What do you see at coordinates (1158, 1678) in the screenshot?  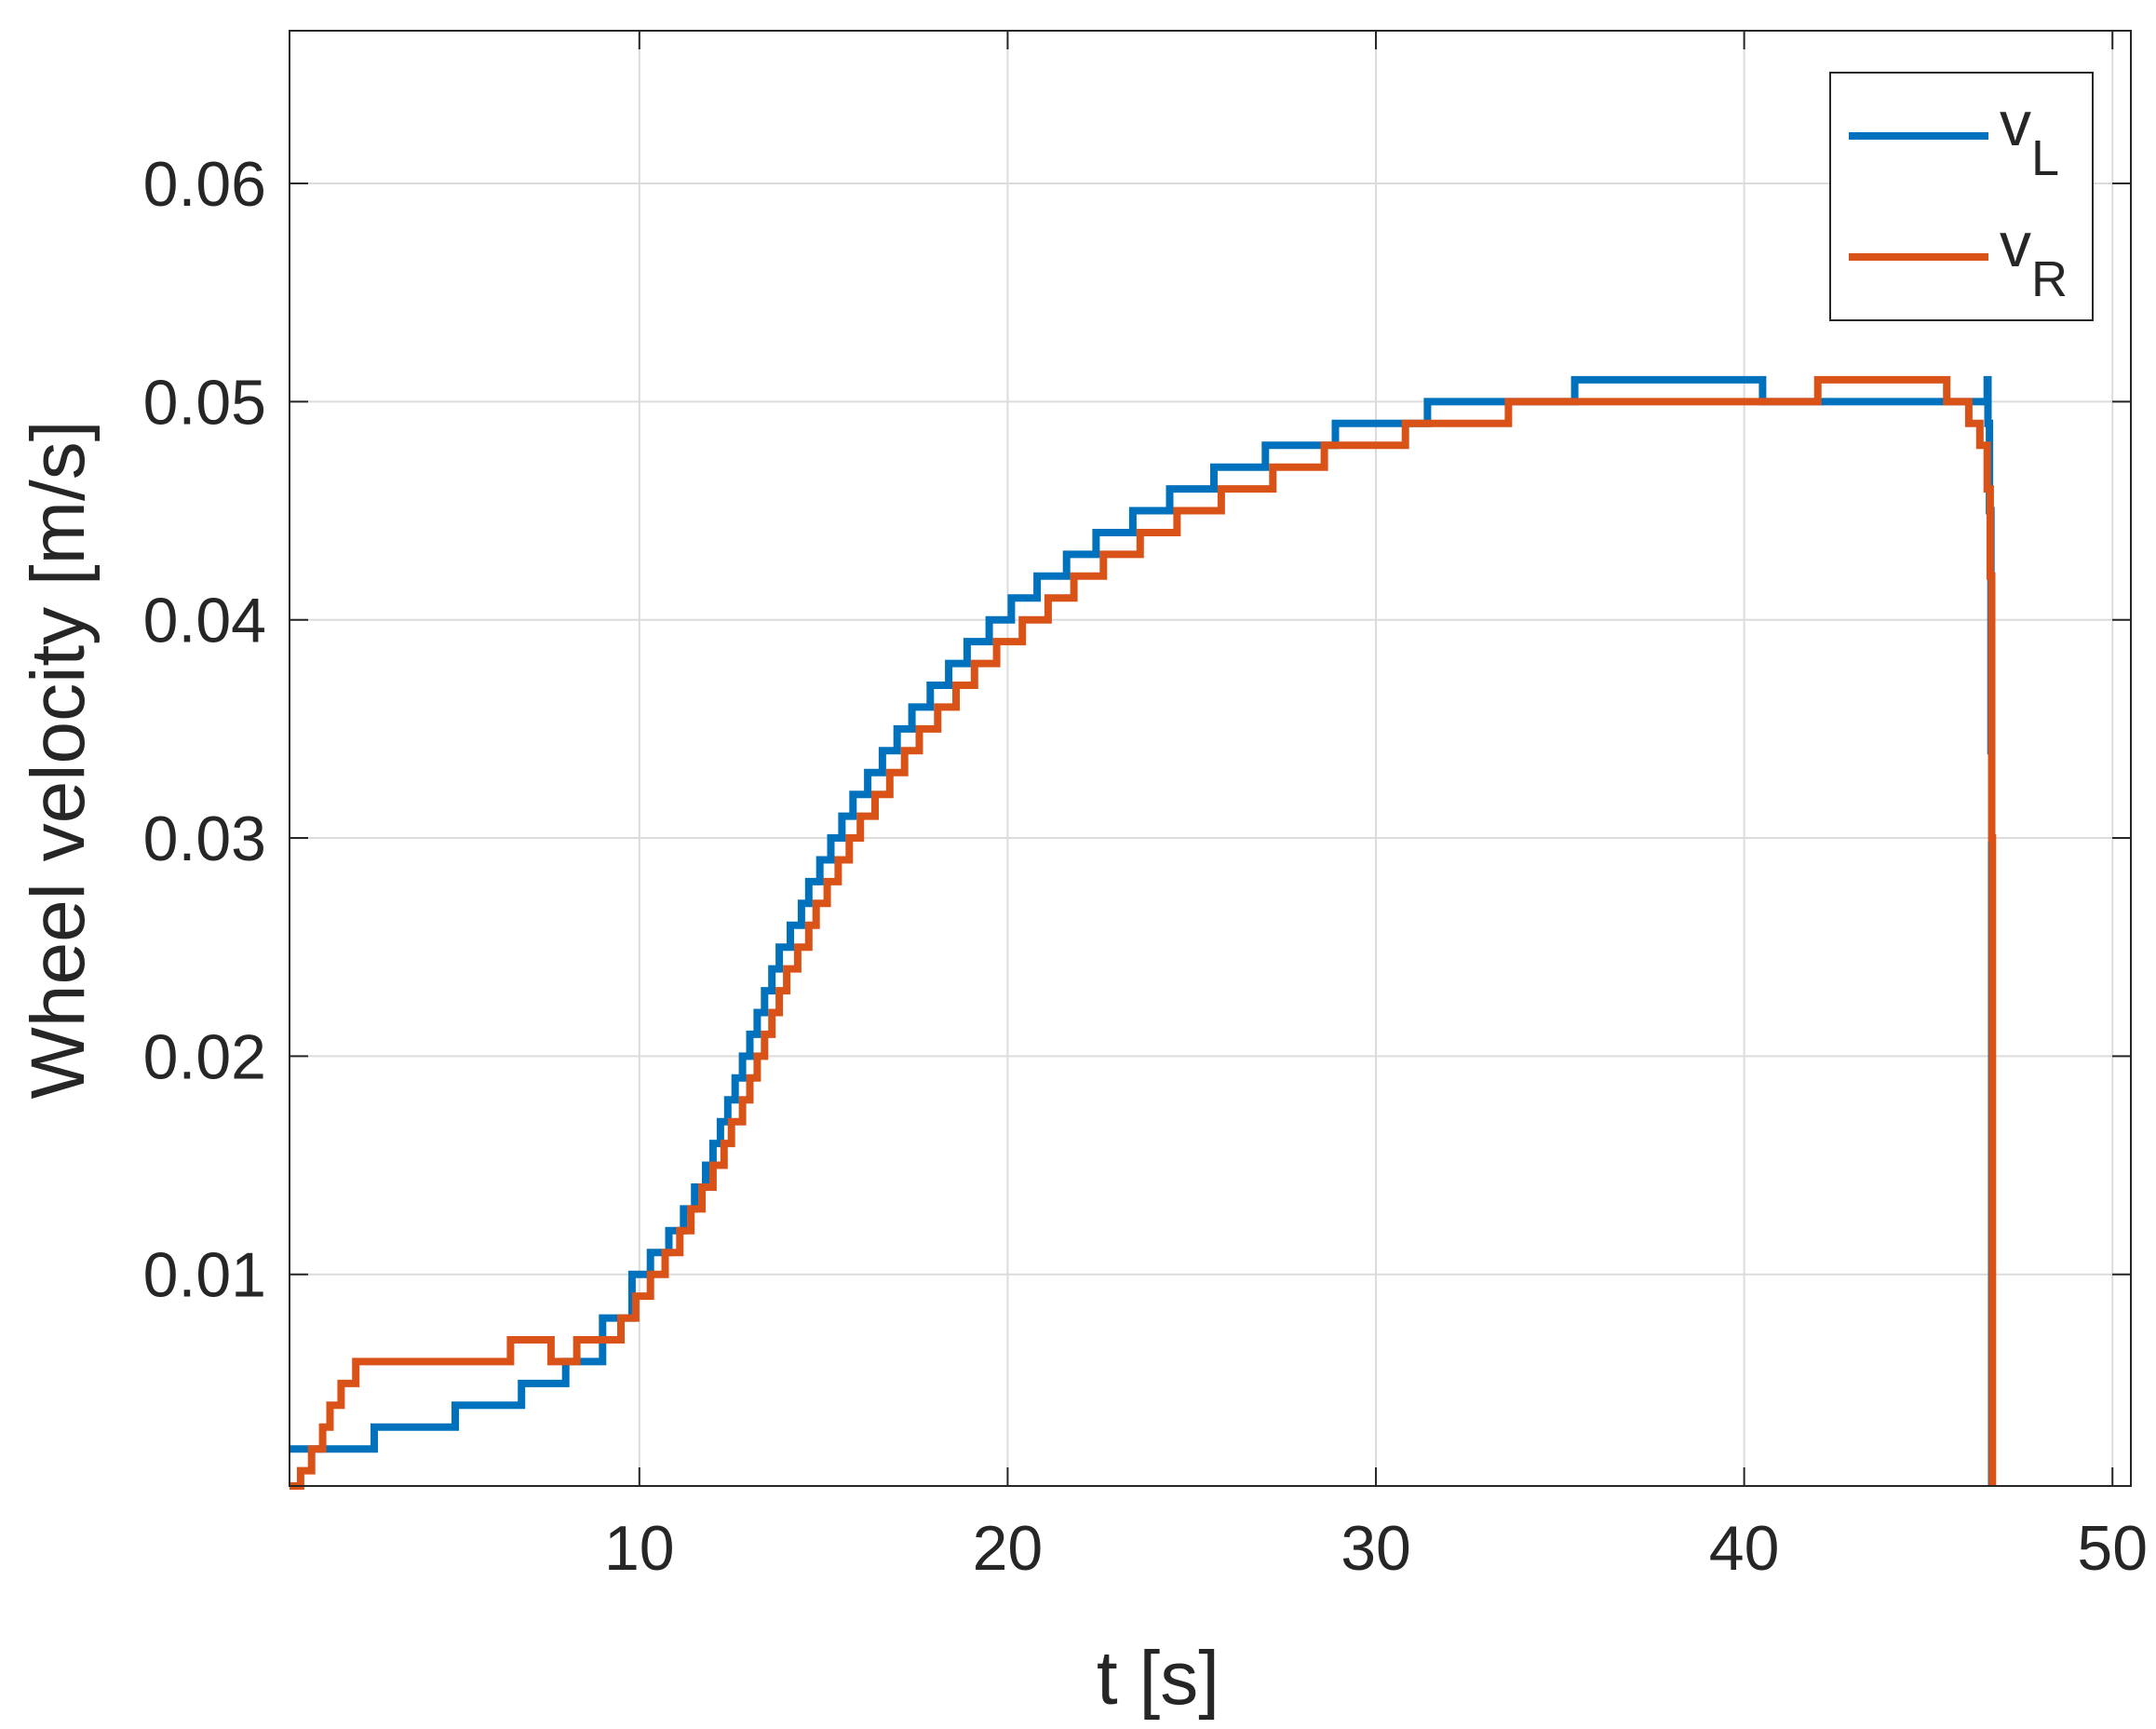 I see `x-axis-label: t [s]` at bounding box center [1158, 1678].